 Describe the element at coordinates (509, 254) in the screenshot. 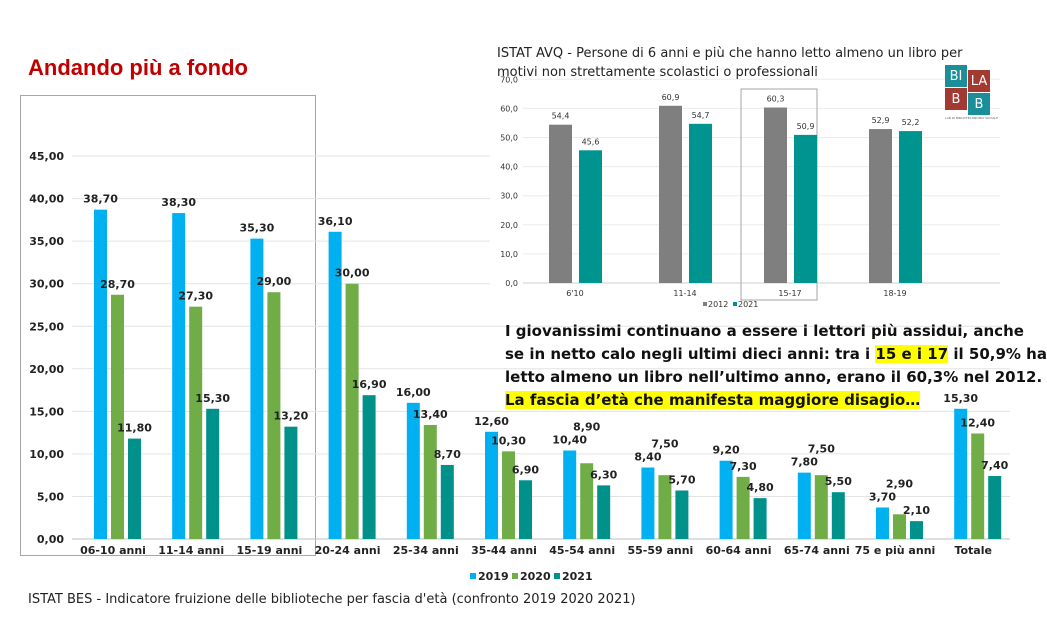

I see `y-tick-label: 10,0` at that location.